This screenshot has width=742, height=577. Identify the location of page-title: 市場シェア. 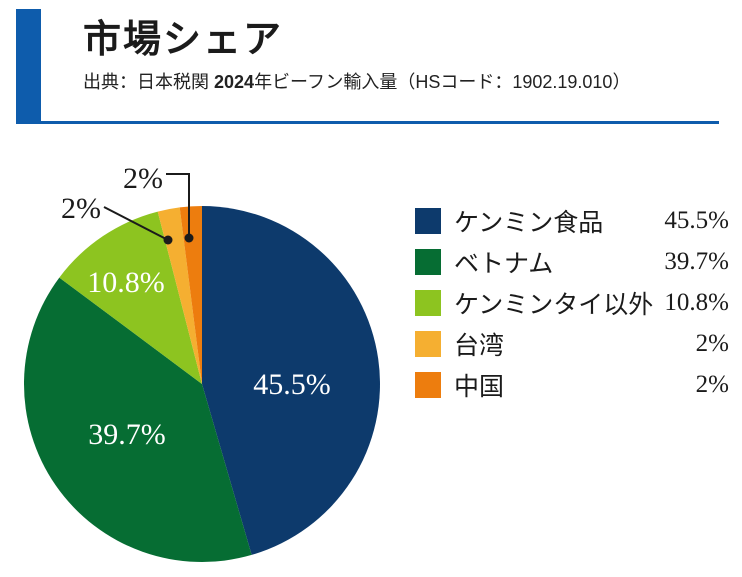
(183, 40).